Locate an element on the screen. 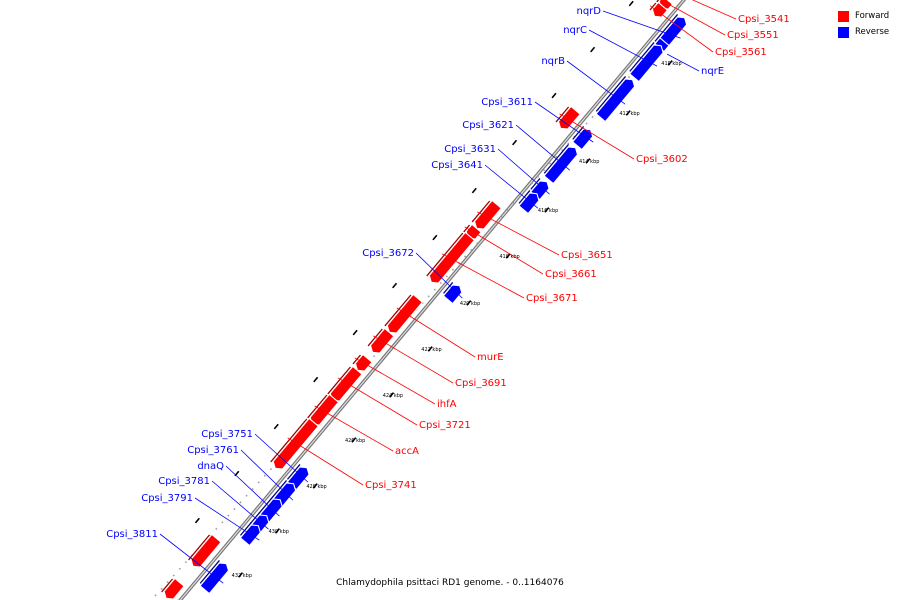 The height and width of the screenshot is (600, 900). gene-label-cpsi_3561: Cpsi_3561 is located at coordinates (741, 52).